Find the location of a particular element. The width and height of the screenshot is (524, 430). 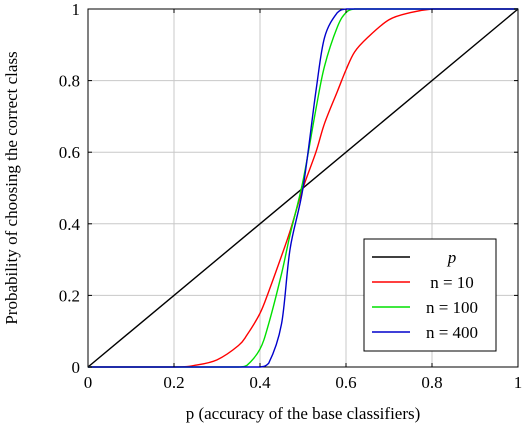

legend-label: n = 10 is located at coordinates (452, 282).